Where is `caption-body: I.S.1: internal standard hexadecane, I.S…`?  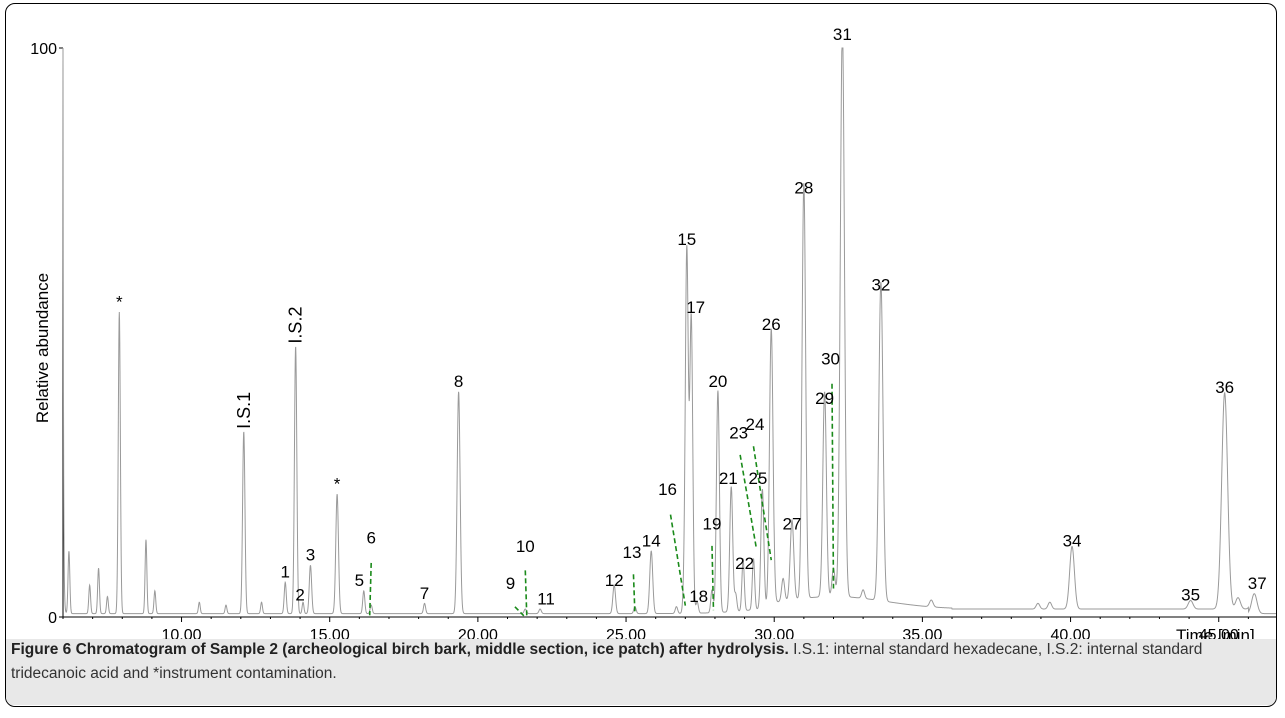 caption-body: I.S.1: internal standard hexadecane, I.S… is located at coordinates (607, 661).